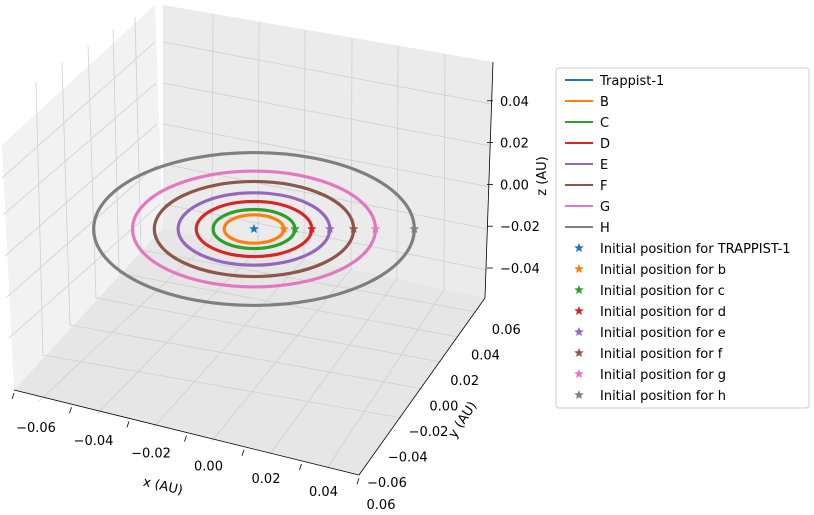 The image size is (814, 515). I want to click on z-tick-label: 0.04, so click(514, 102).